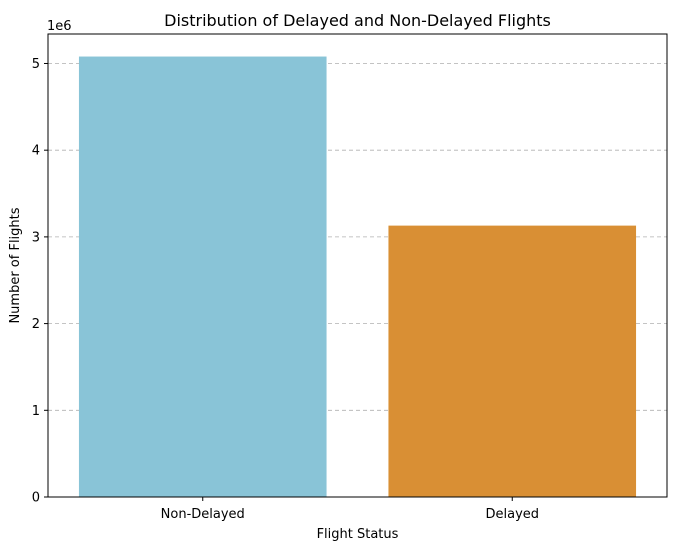 Image resolution: width=681 pixels, height=547 pixels. I want to click on y-axis-offset-label: 1e6, so click(59, 26).